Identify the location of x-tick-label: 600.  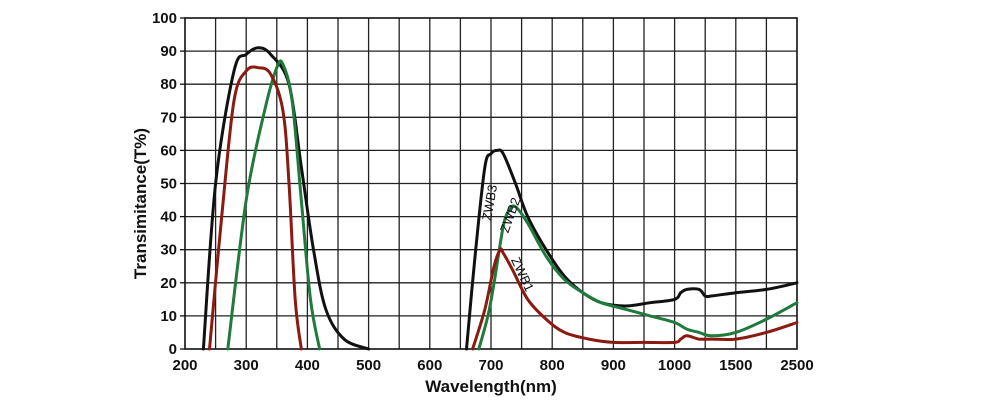
(429, 365).